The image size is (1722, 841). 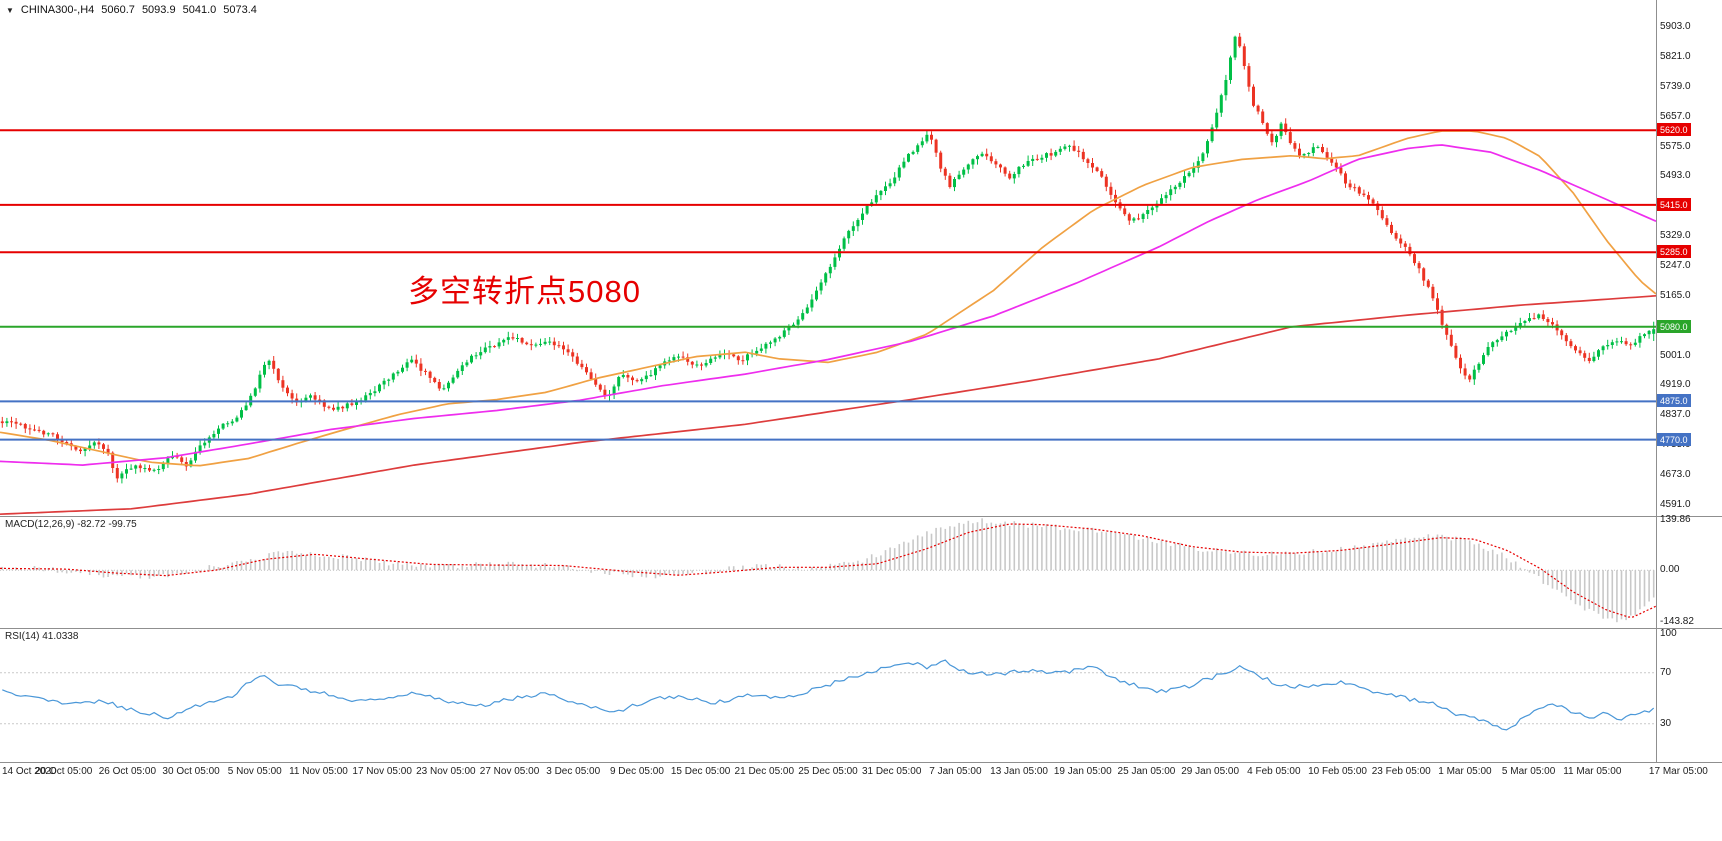 What do you see at coordinates (1210, 771) in the screenshot?
I see `time-tick-label: 29 Jan 05:00` at bounding box center [1210, 771].